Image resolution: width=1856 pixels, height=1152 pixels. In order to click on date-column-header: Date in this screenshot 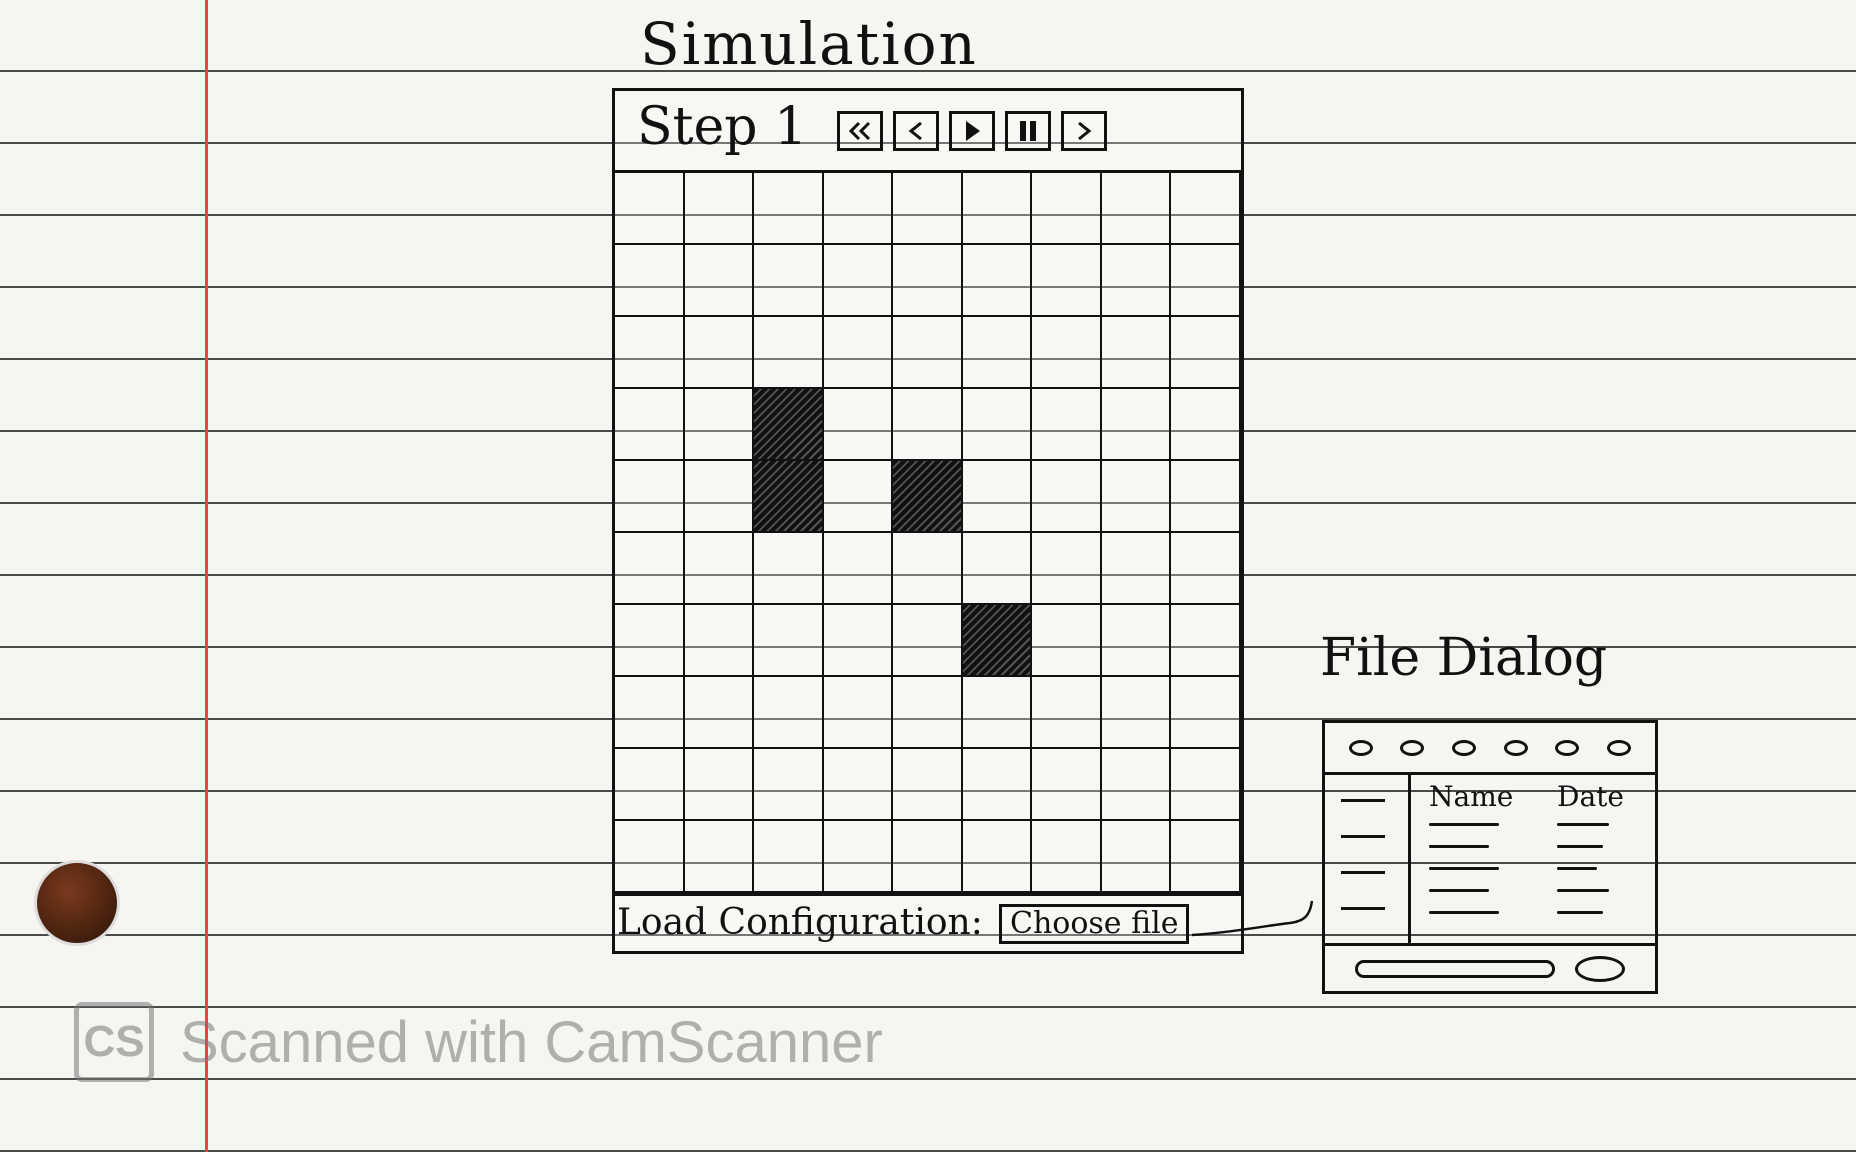, I will do `click(1590, 796)`.